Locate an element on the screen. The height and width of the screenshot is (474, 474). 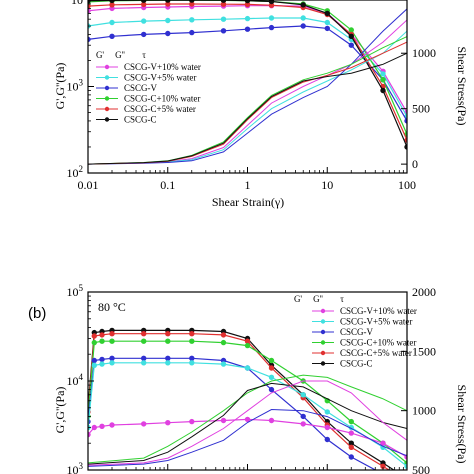
y-tick-label: 102 is located at coordinates (75, 172).